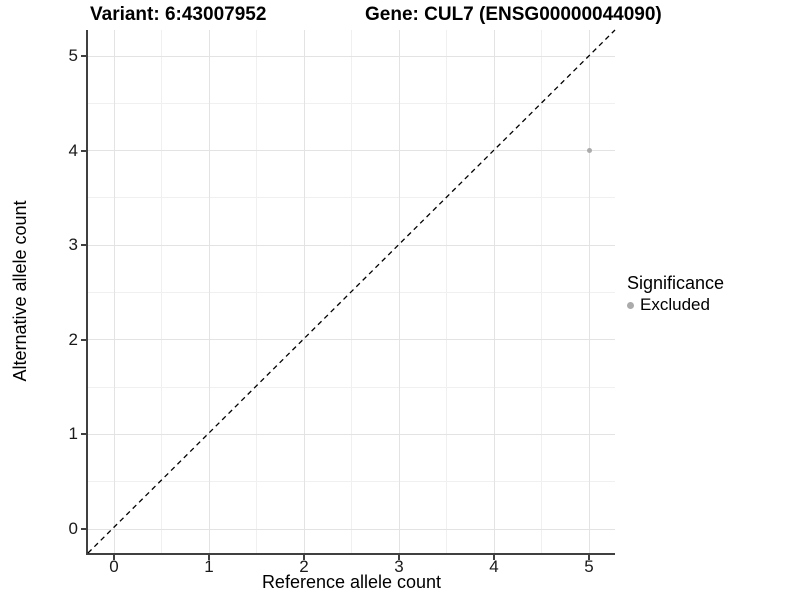 This screenshot has height=600, width=800. What do you see at coordinates (676, 283) in the screenshot?
I see `legend-title: Significance` at bounding box center [676, 283].